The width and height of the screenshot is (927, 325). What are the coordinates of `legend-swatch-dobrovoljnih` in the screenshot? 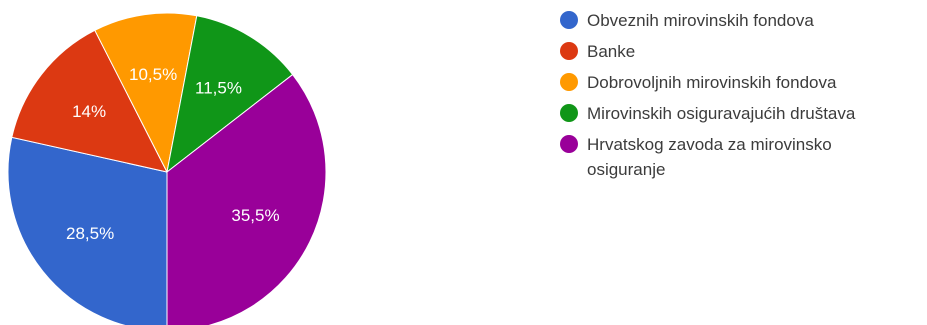 It's located at (569, 82).